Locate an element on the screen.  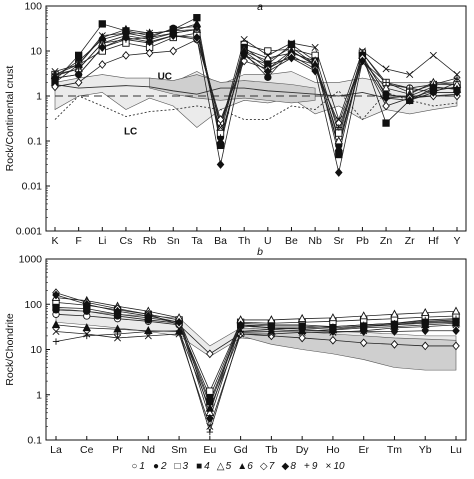
a-xtick-label-K: K is located at coordinates (54, 241).